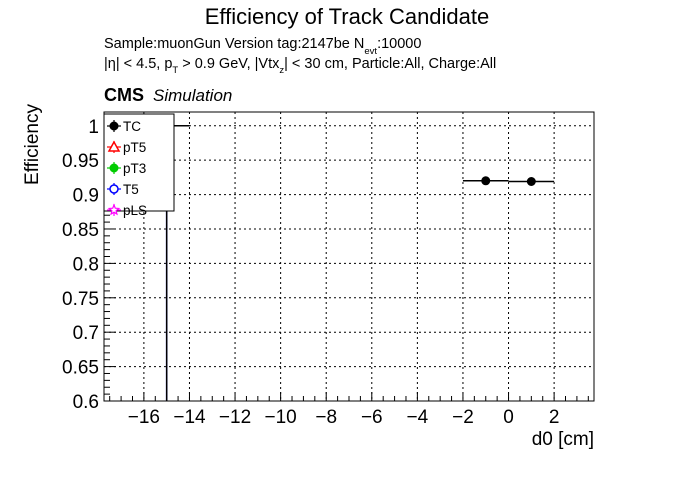 This screenshot has width=696, height=477. What do you see at coordinates (124, 95) in the screenshot?
I see `cms-label-text: CMS` at bounding box center [124, 95].